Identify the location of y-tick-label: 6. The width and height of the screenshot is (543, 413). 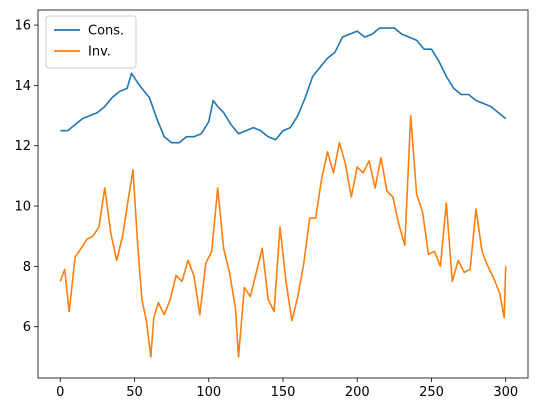
(27, 327).